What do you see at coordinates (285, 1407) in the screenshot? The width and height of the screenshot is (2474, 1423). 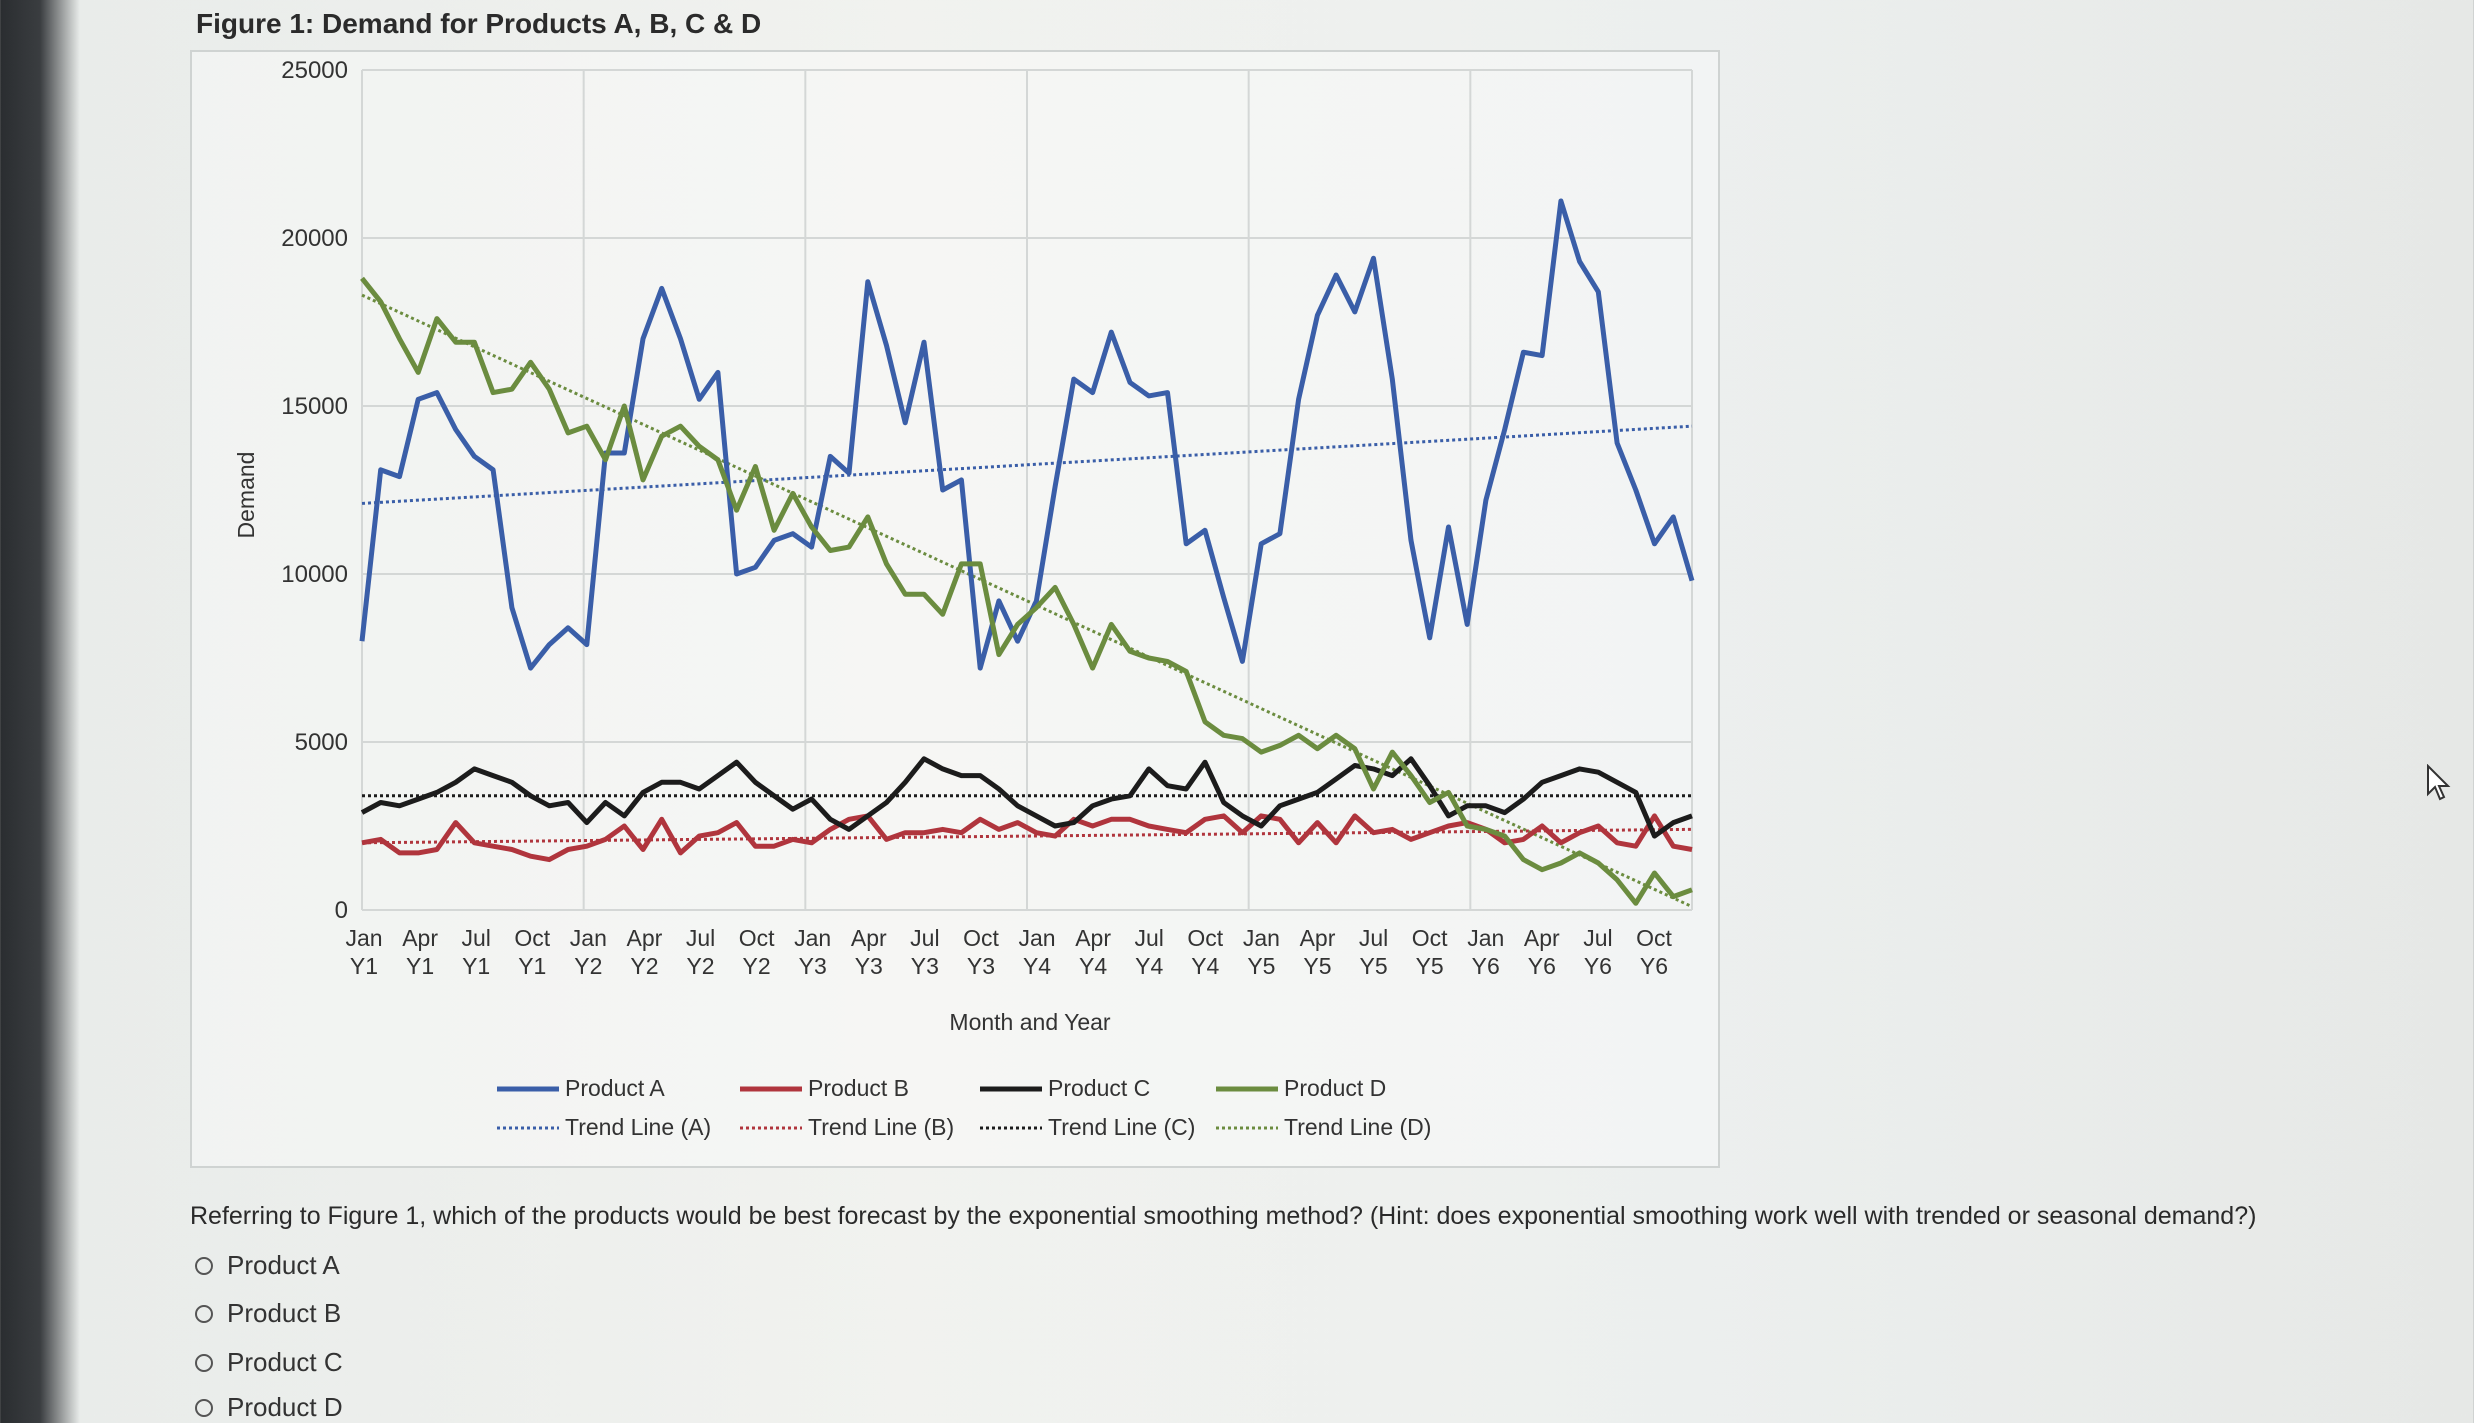 I see `option-label: Product D` at bounding box center [285, 1407].